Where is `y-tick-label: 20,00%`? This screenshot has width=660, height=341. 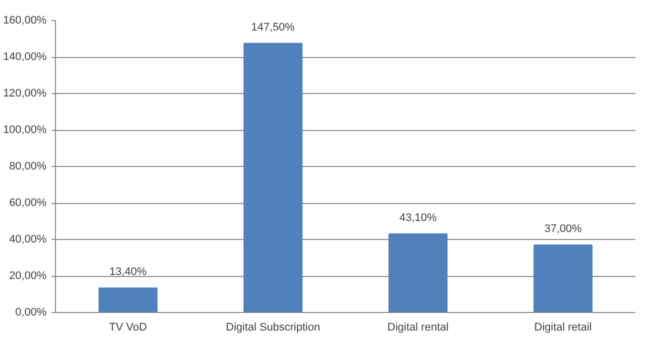 y-tick-label: 20,00% is located at coordinates (28, 276).